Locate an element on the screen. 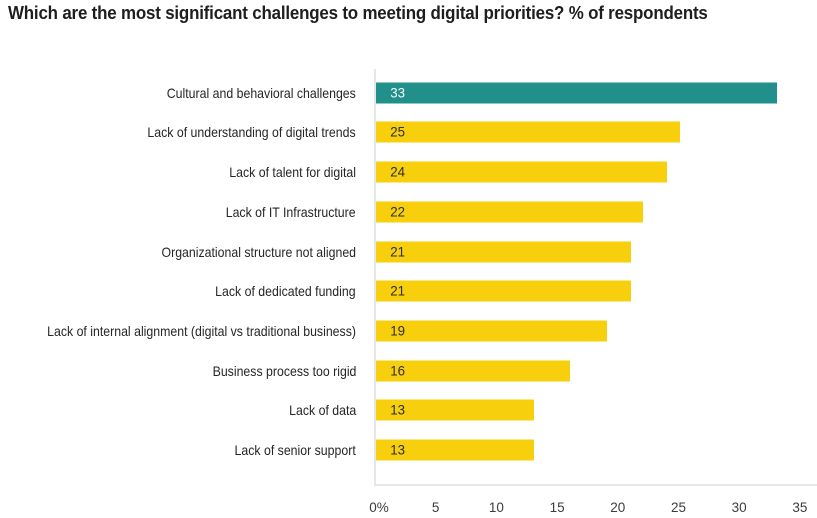 This screenshot has width=817, height=518. bar-value-label: 19 is located at coordinates (398, 330).